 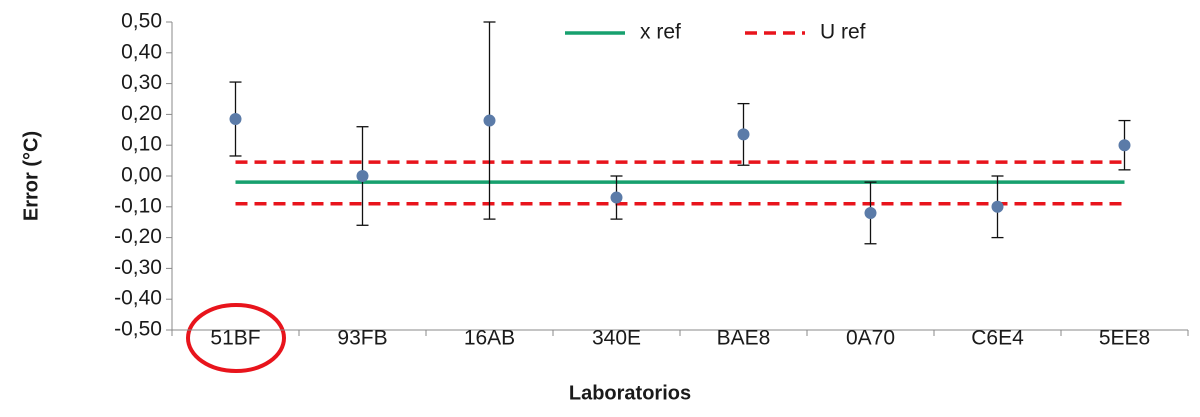 What do you see at coordinates (138, 267) in the screenshot?
I see `y-tick-label: -0,30` at bounding box center [138, 267].